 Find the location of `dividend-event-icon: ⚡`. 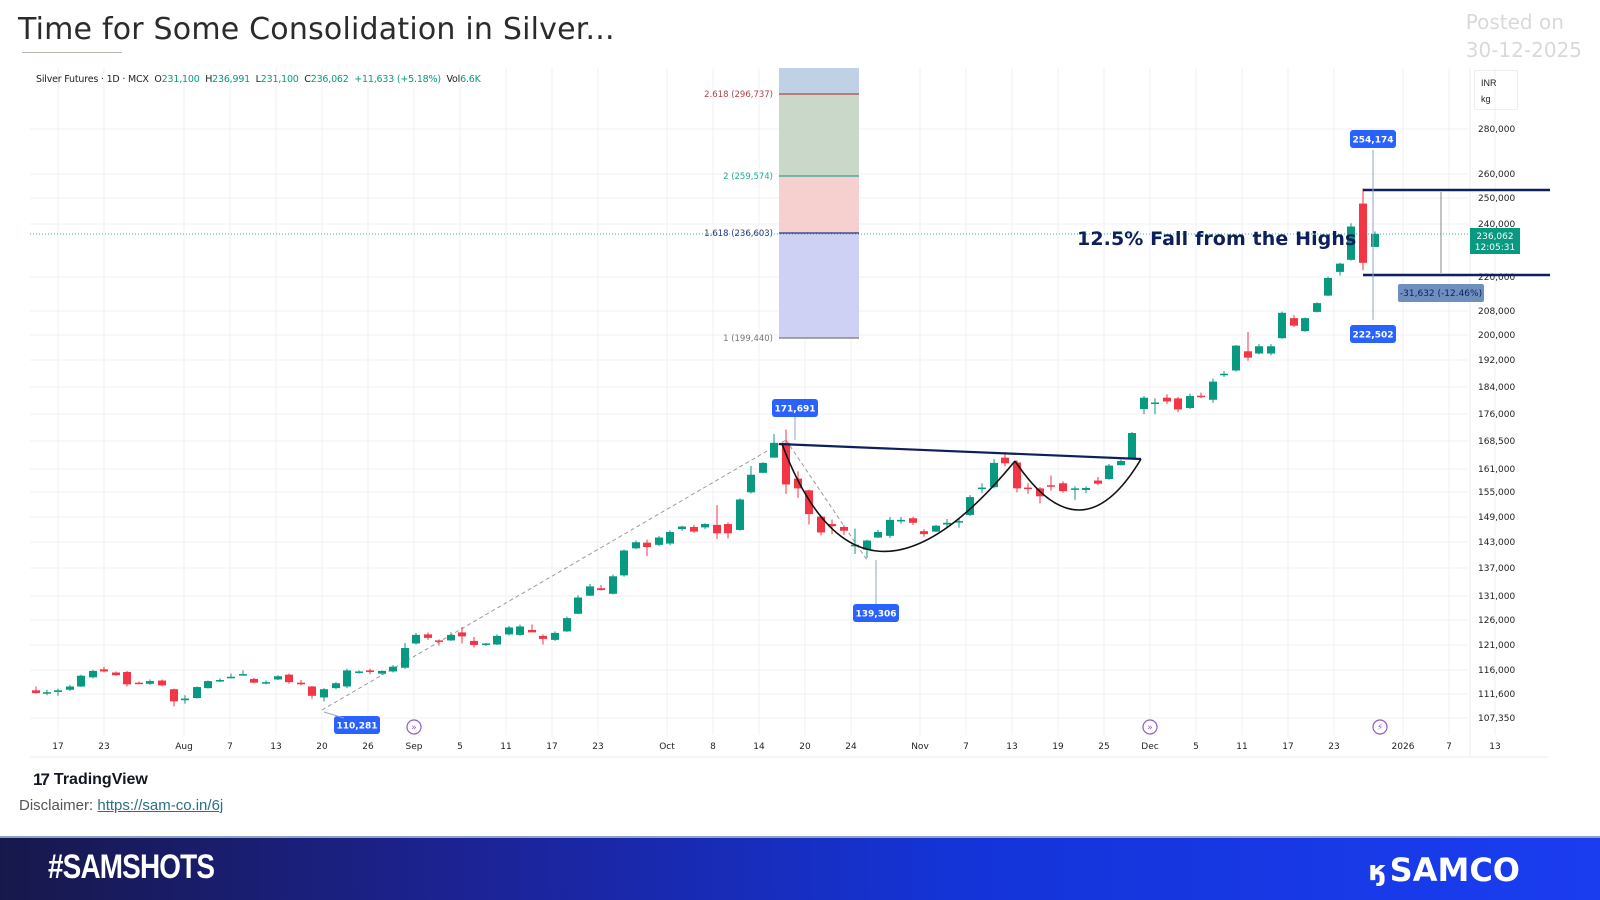

dividend-event-icon: ⚡ is located at coordinates (1380, 727).